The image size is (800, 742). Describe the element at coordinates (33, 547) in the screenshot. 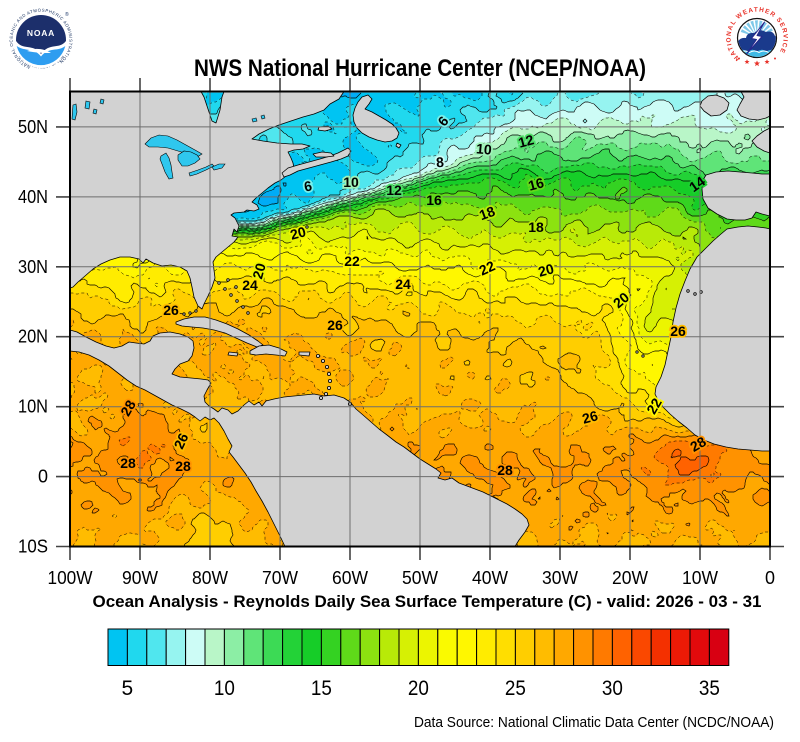

I see `svg-text: 10S` at that location.